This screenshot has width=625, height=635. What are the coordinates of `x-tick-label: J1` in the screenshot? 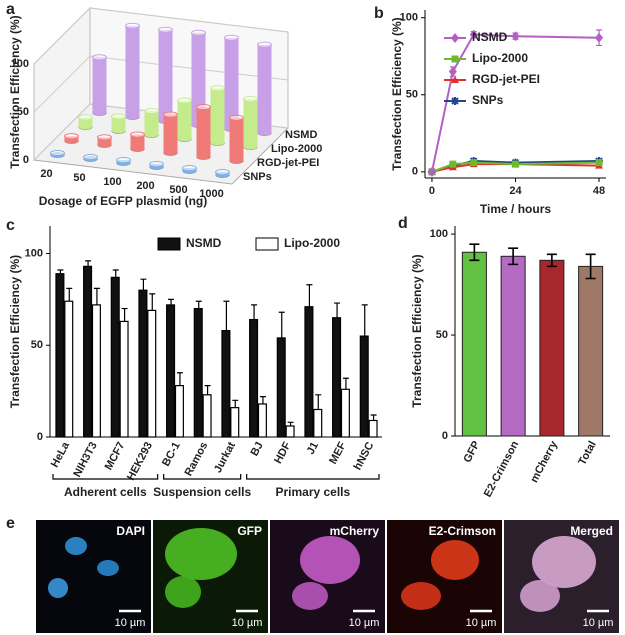 It's located at (313, 448).